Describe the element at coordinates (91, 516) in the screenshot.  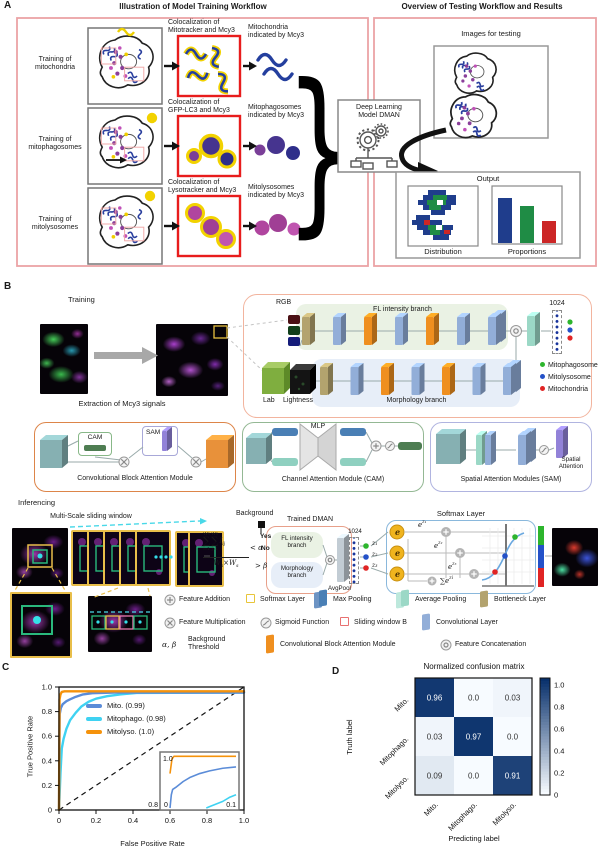
I see `multiscale-label: Multi-Scale sliding window` at that location.